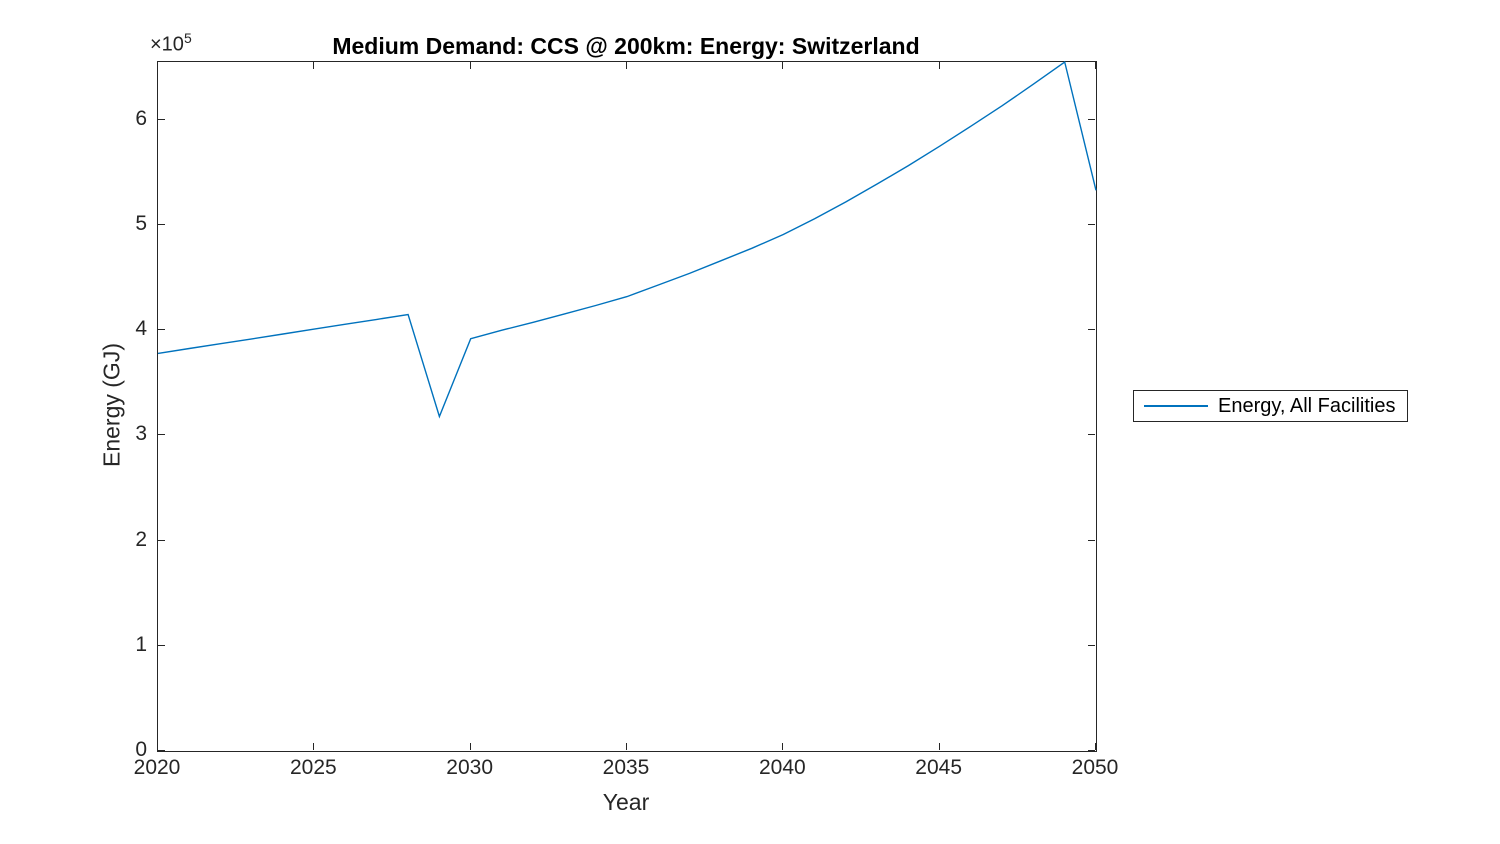 The width and height of the screenshot is (1500, 844). Describe the element at coordinates (1176, 406) in the screenshot. I see `legend-line-sample` at that location.